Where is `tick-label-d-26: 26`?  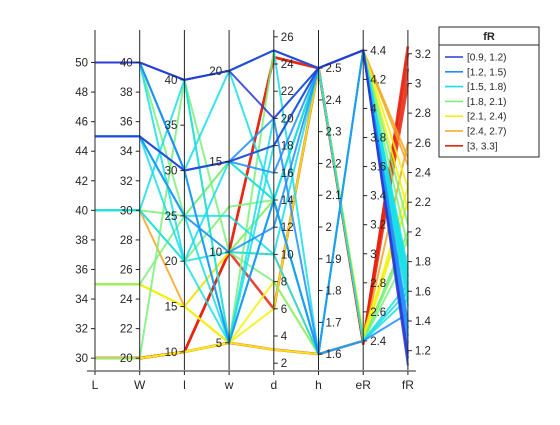 tick-label-d-26: 26 is located at coordinates (287, 38).